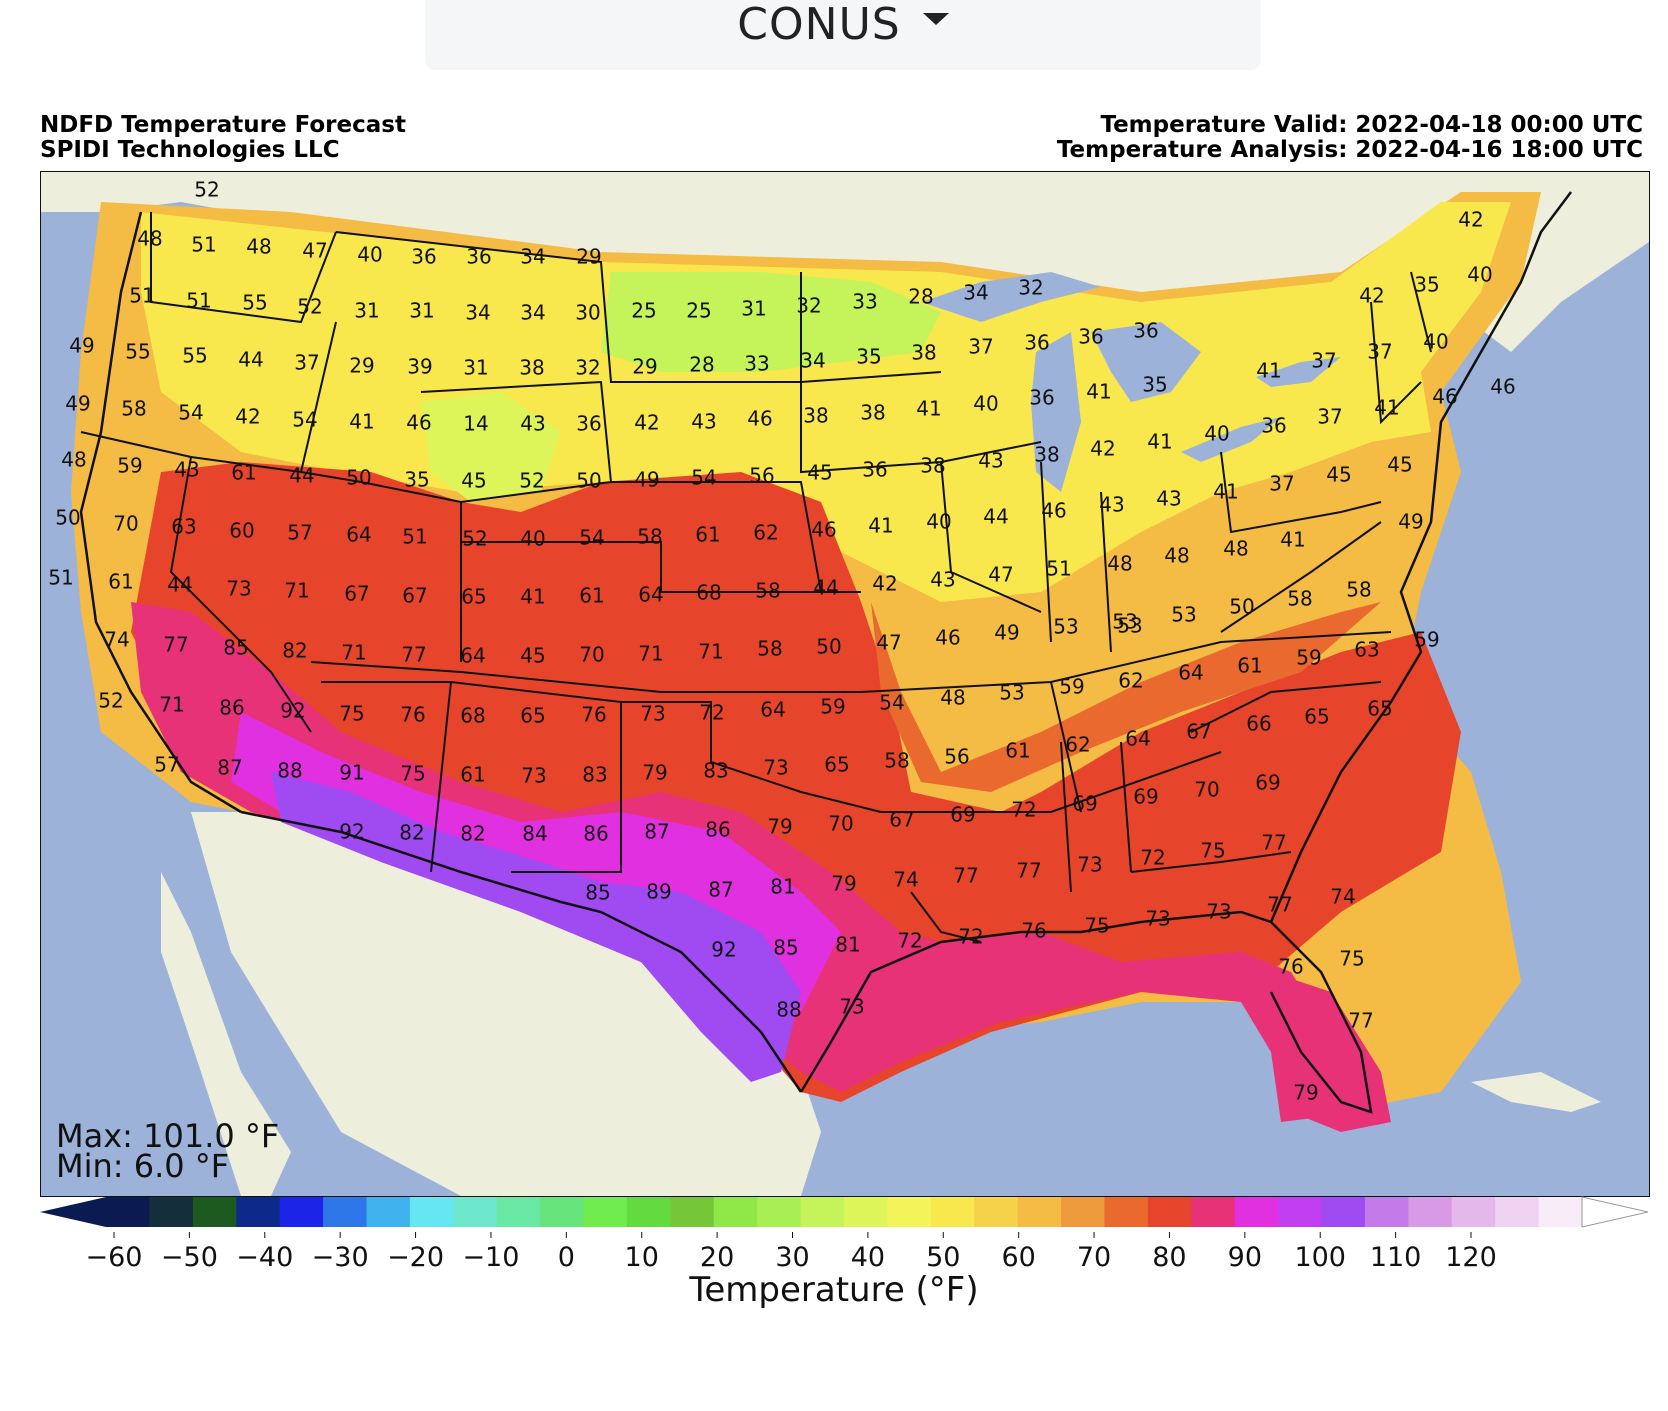  What do you see at coordinates (1119, 564) in the screenshot?
I see `station-value: 48` at bounding box center [1119, 564].